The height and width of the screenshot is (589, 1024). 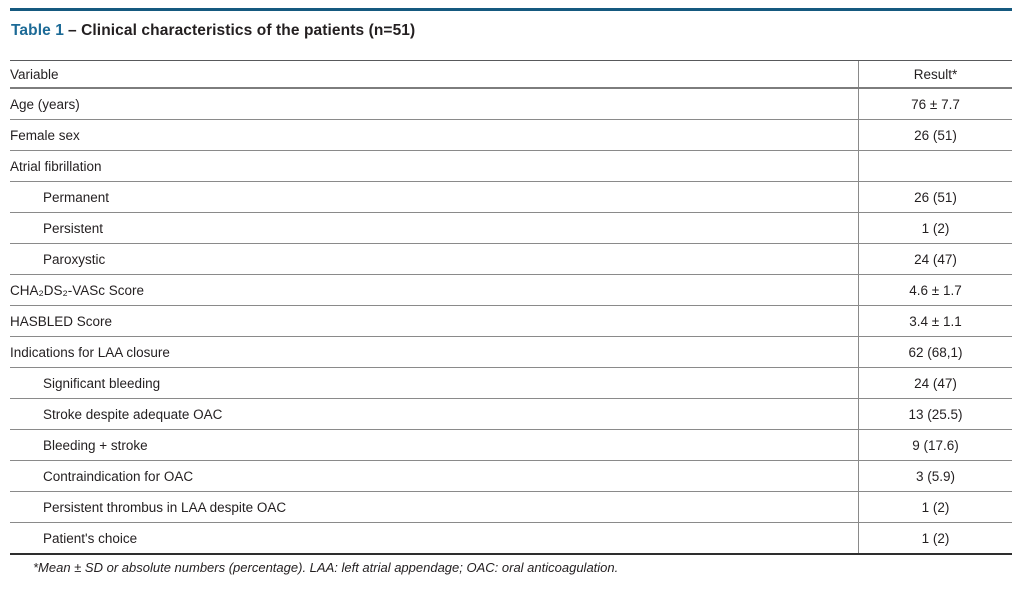 I want to click on table-row: Female sex 26 (51), so click(x=511, y=135).